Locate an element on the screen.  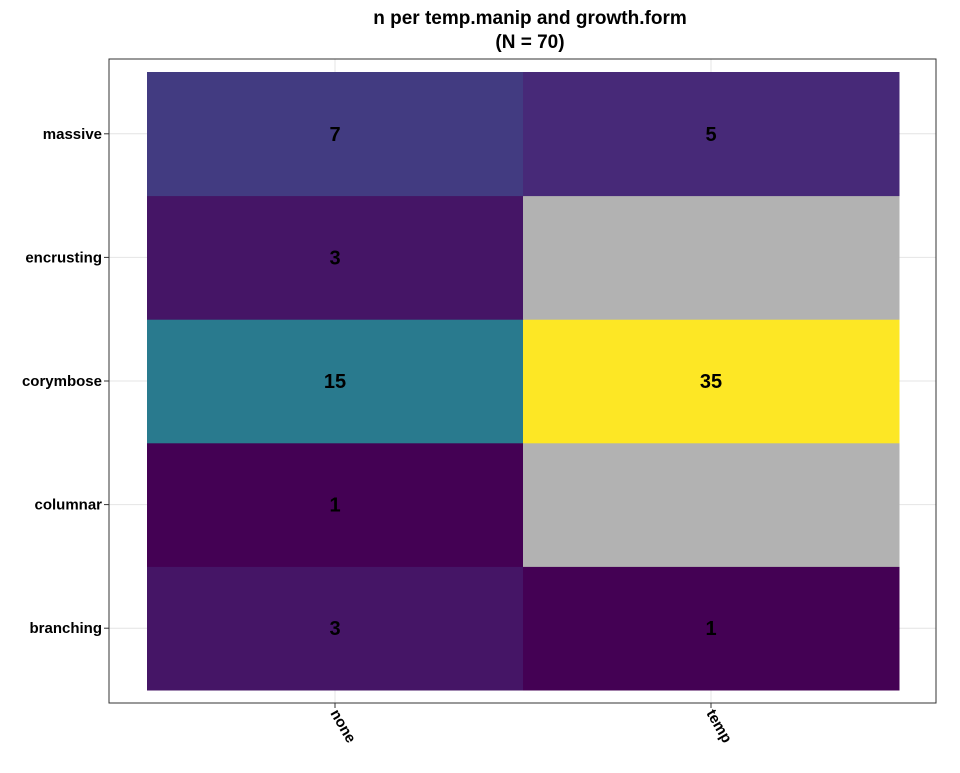
x-axis: none temp is located at coordinates (531, 725).